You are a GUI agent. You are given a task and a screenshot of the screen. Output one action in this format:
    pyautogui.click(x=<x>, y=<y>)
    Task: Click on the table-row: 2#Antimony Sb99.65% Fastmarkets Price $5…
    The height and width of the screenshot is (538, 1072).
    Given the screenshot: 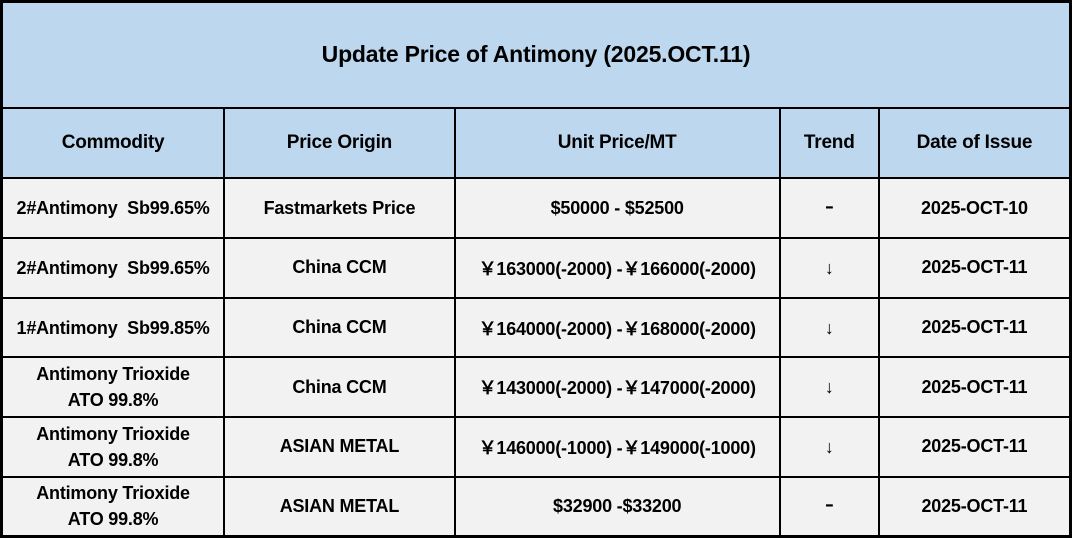 What is the action you would take?
    pyautogui.click(x=536, y=208)
    